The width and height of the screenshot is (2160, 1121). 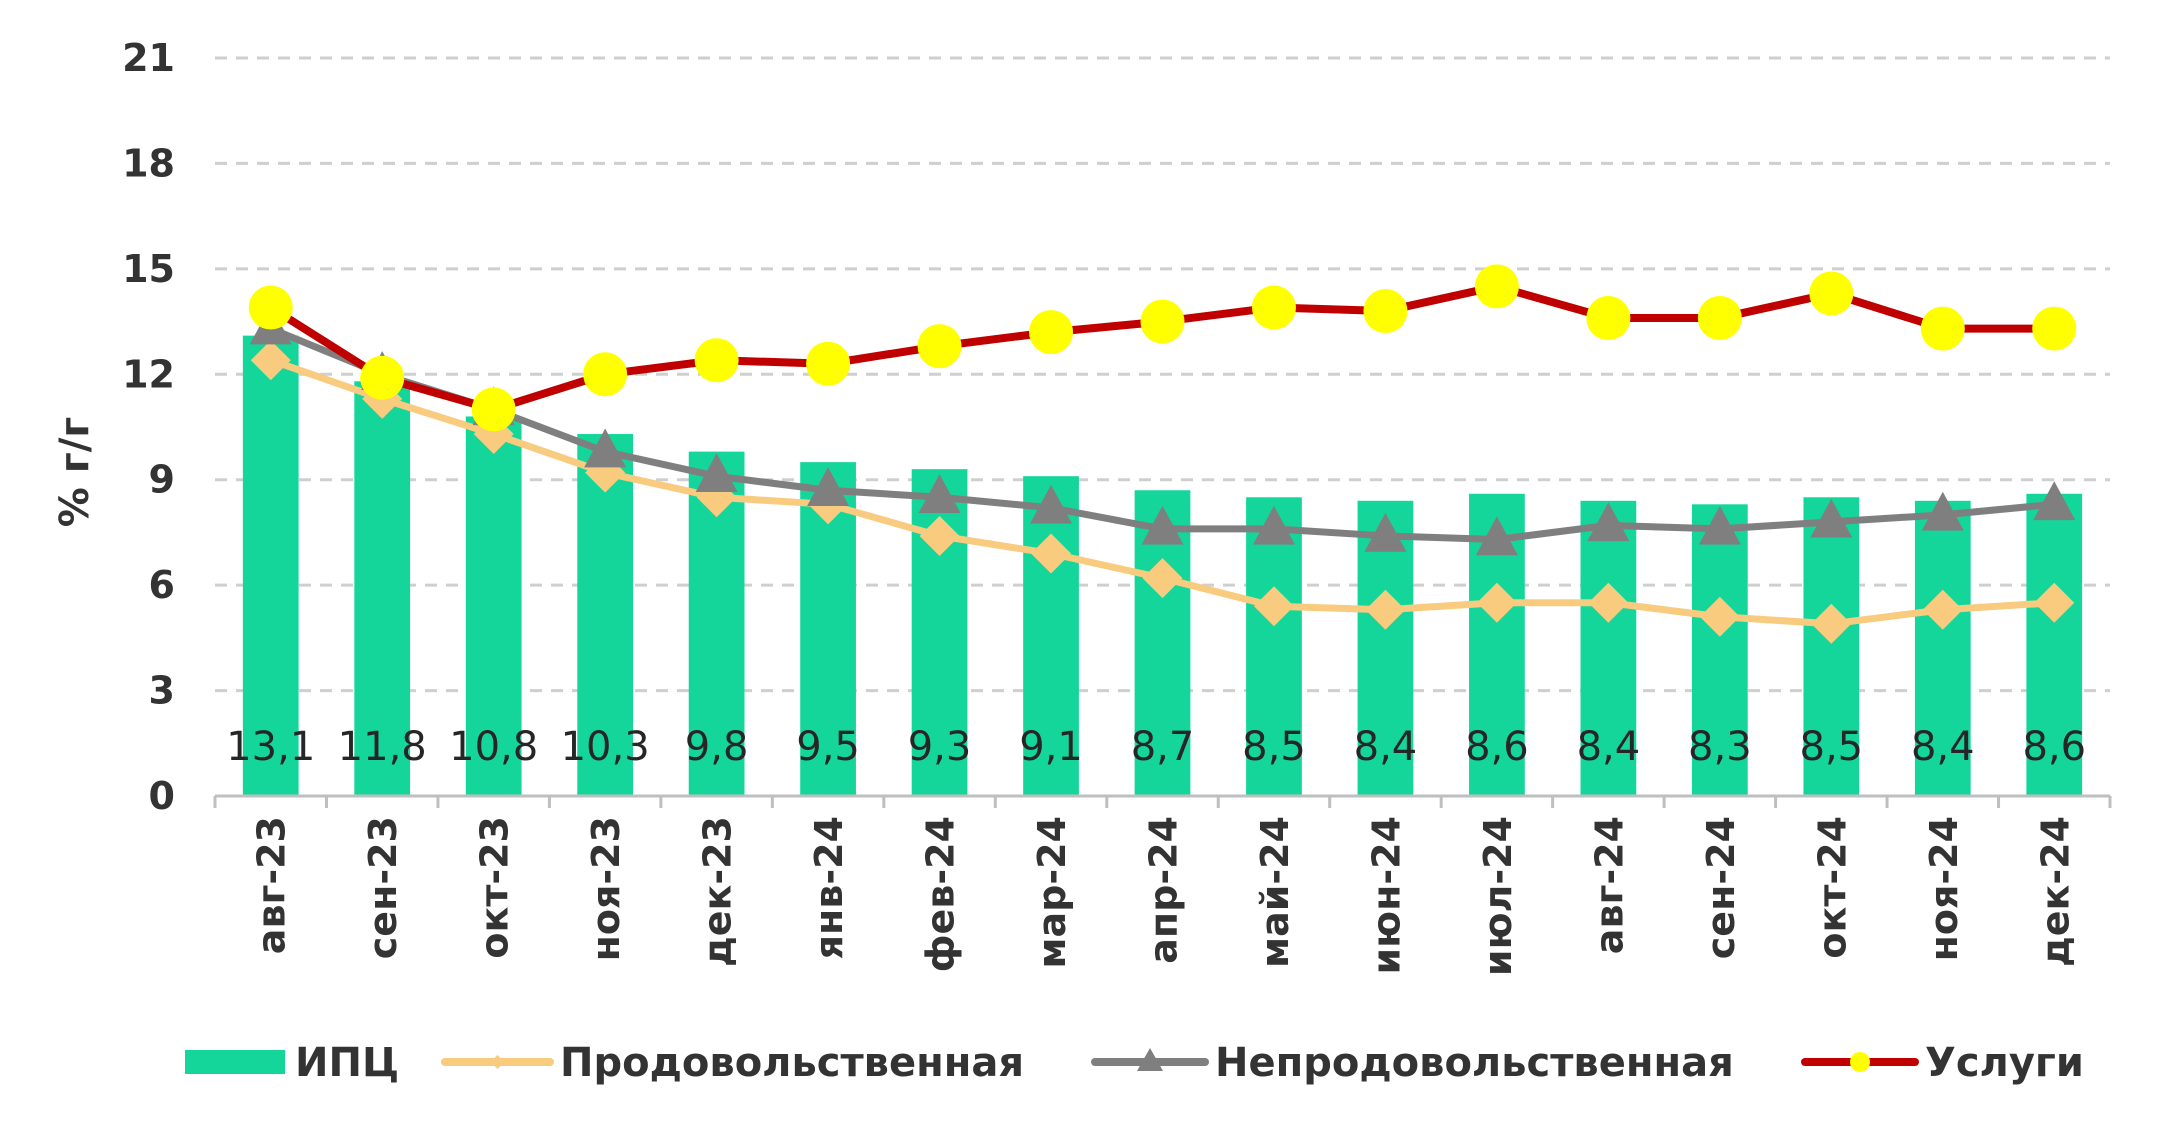 What do you see at coordinates (1164, 890) in the screenshot?
I see `x-tick-label: апр-24` at bounding box center [1164, 890].